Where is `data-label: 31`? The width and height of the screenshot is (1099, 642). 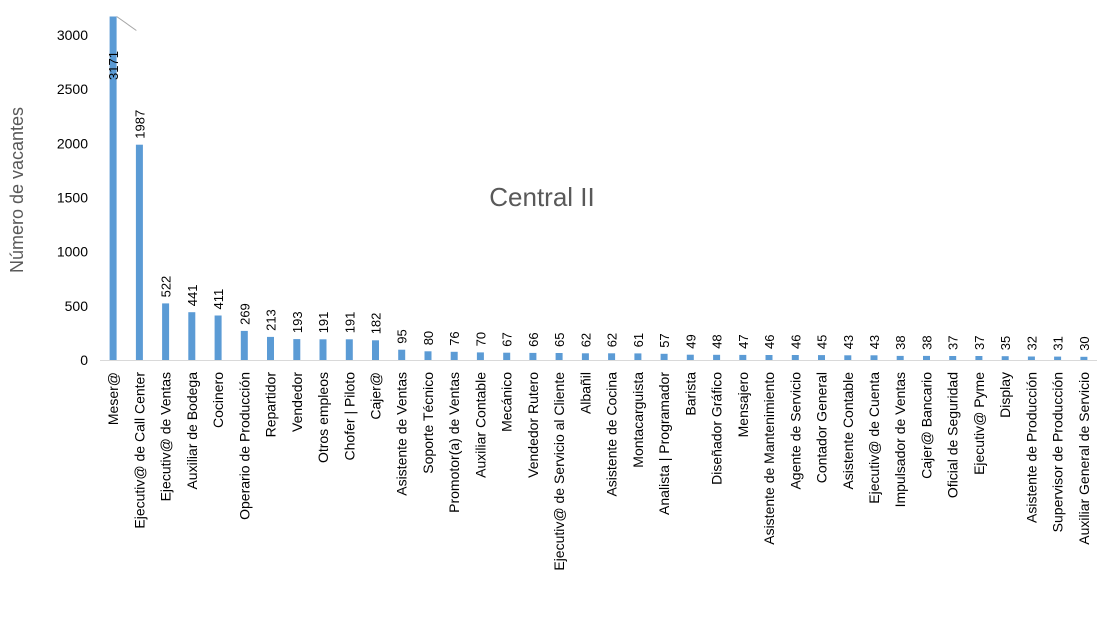
data-label: 31 is located at coordinates (1058, 343).